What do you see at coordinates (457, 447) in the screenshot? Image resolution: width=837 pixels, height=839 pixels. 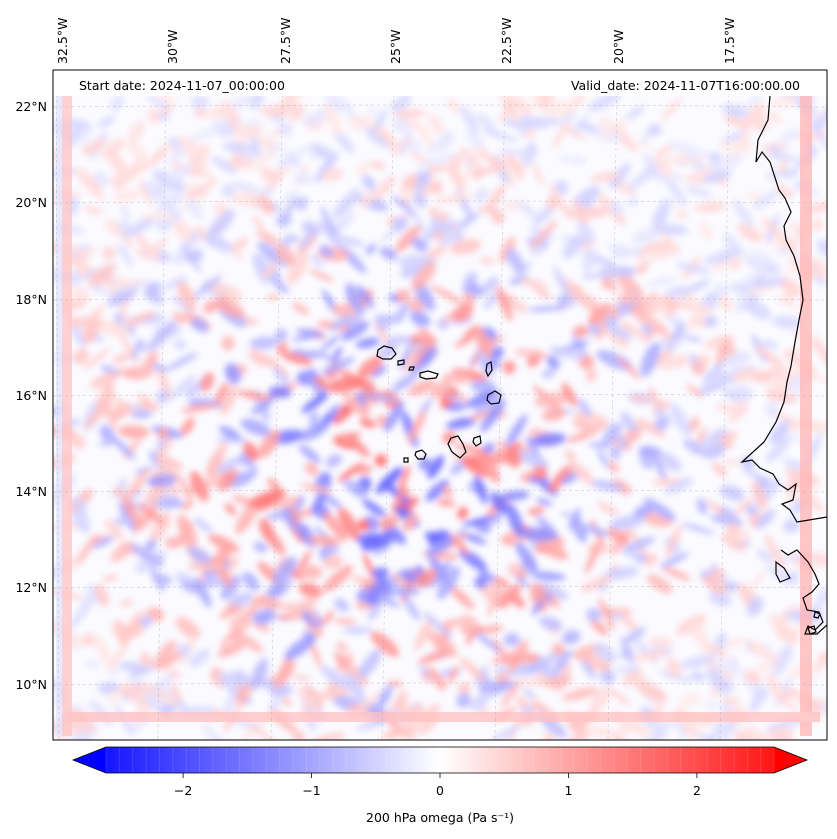 I see `island-santiago` at bounding box center [457, 447].